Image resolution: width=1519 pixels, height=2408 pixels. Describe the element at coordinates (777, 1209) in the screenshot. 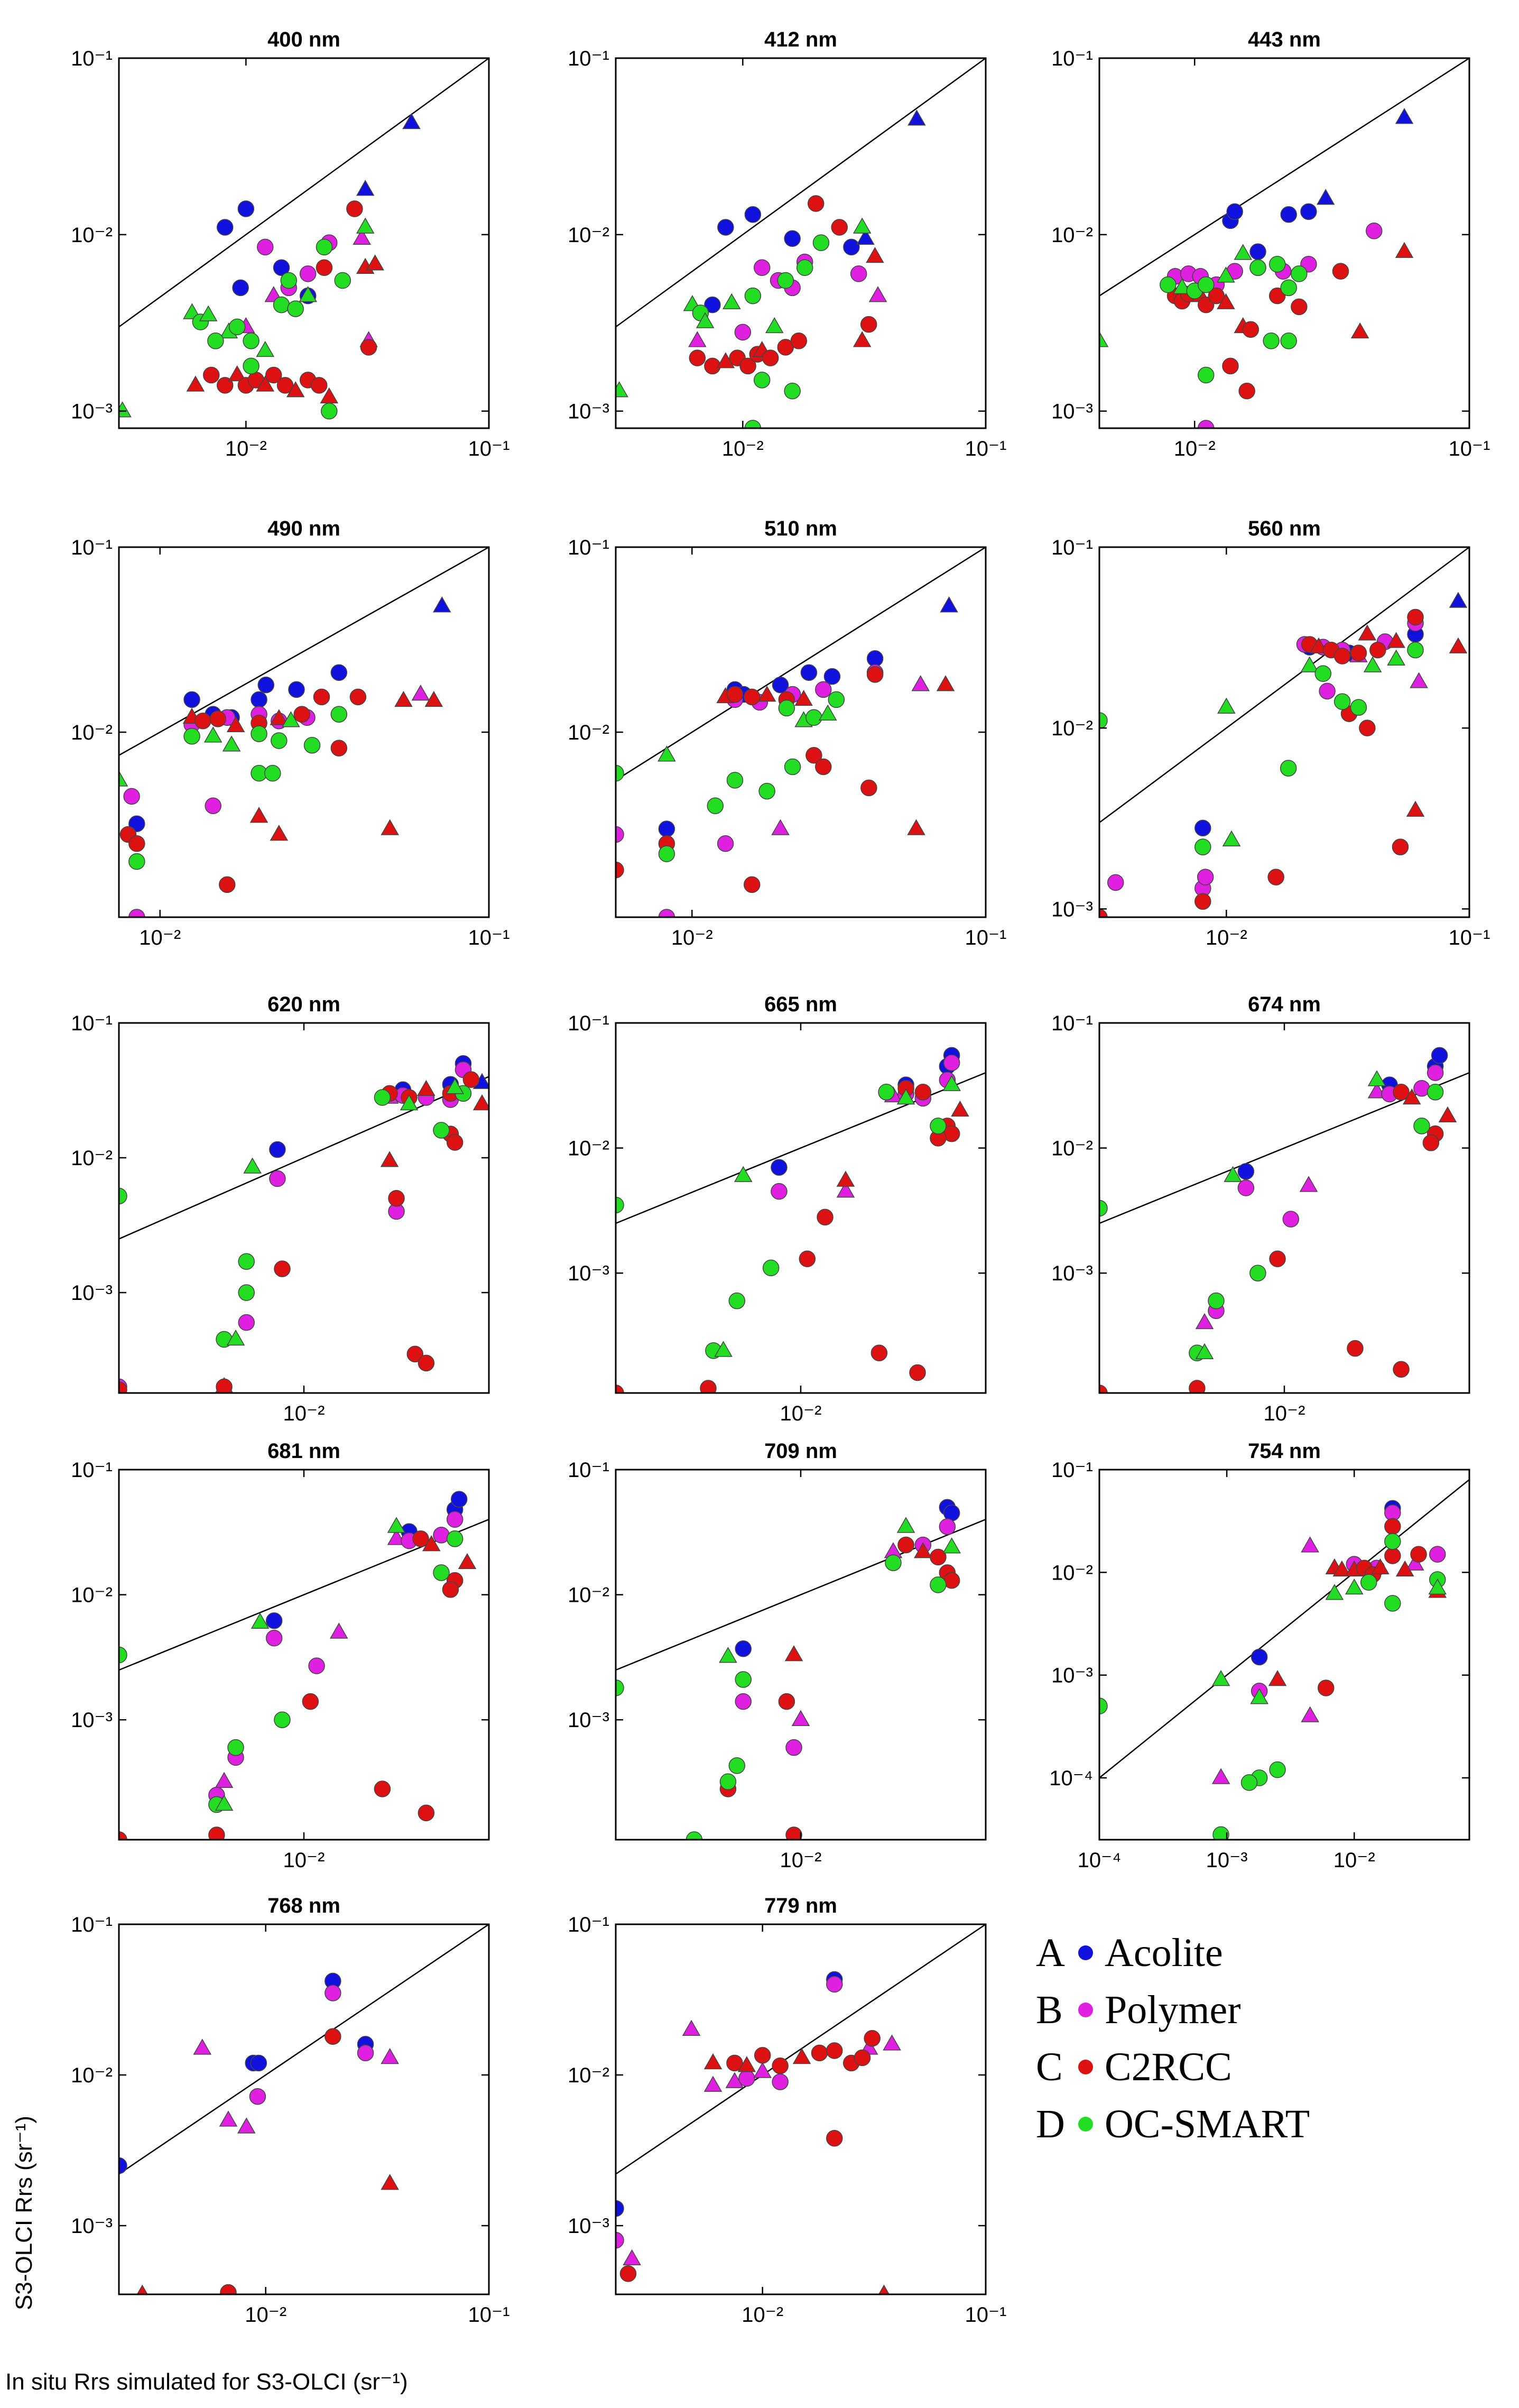

I see `scatter-panel: 665 nm 10⁻² 10⁻³ 10⁻² 10⁻¹` at that location.